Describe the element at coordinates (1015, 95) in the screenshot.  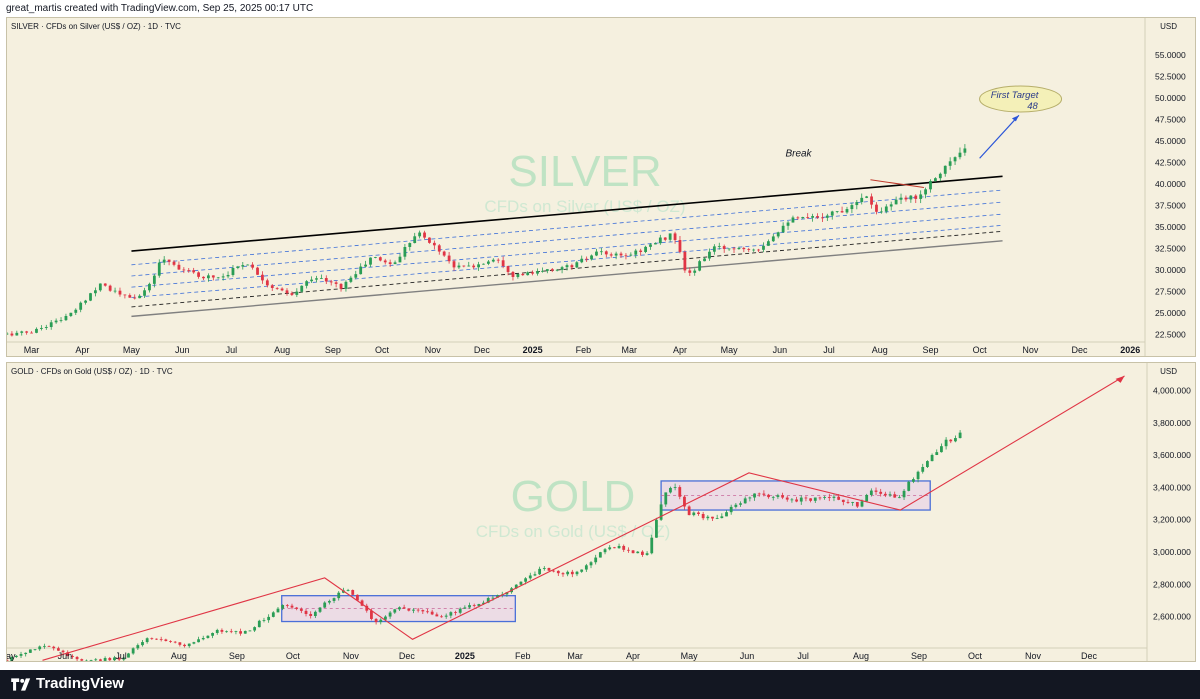
I see `target-label: First Target` at that location.